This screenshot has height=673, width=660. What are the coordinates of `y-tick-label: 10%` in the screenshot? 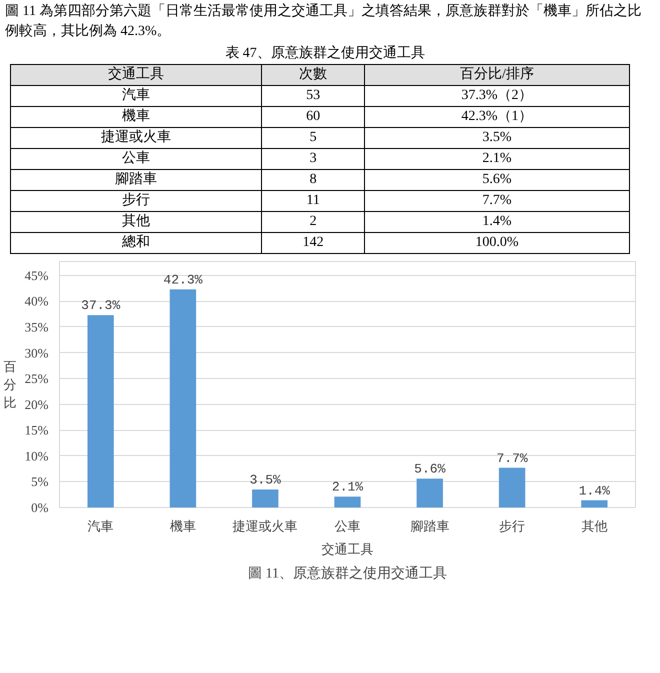 It's located at (36, 456).